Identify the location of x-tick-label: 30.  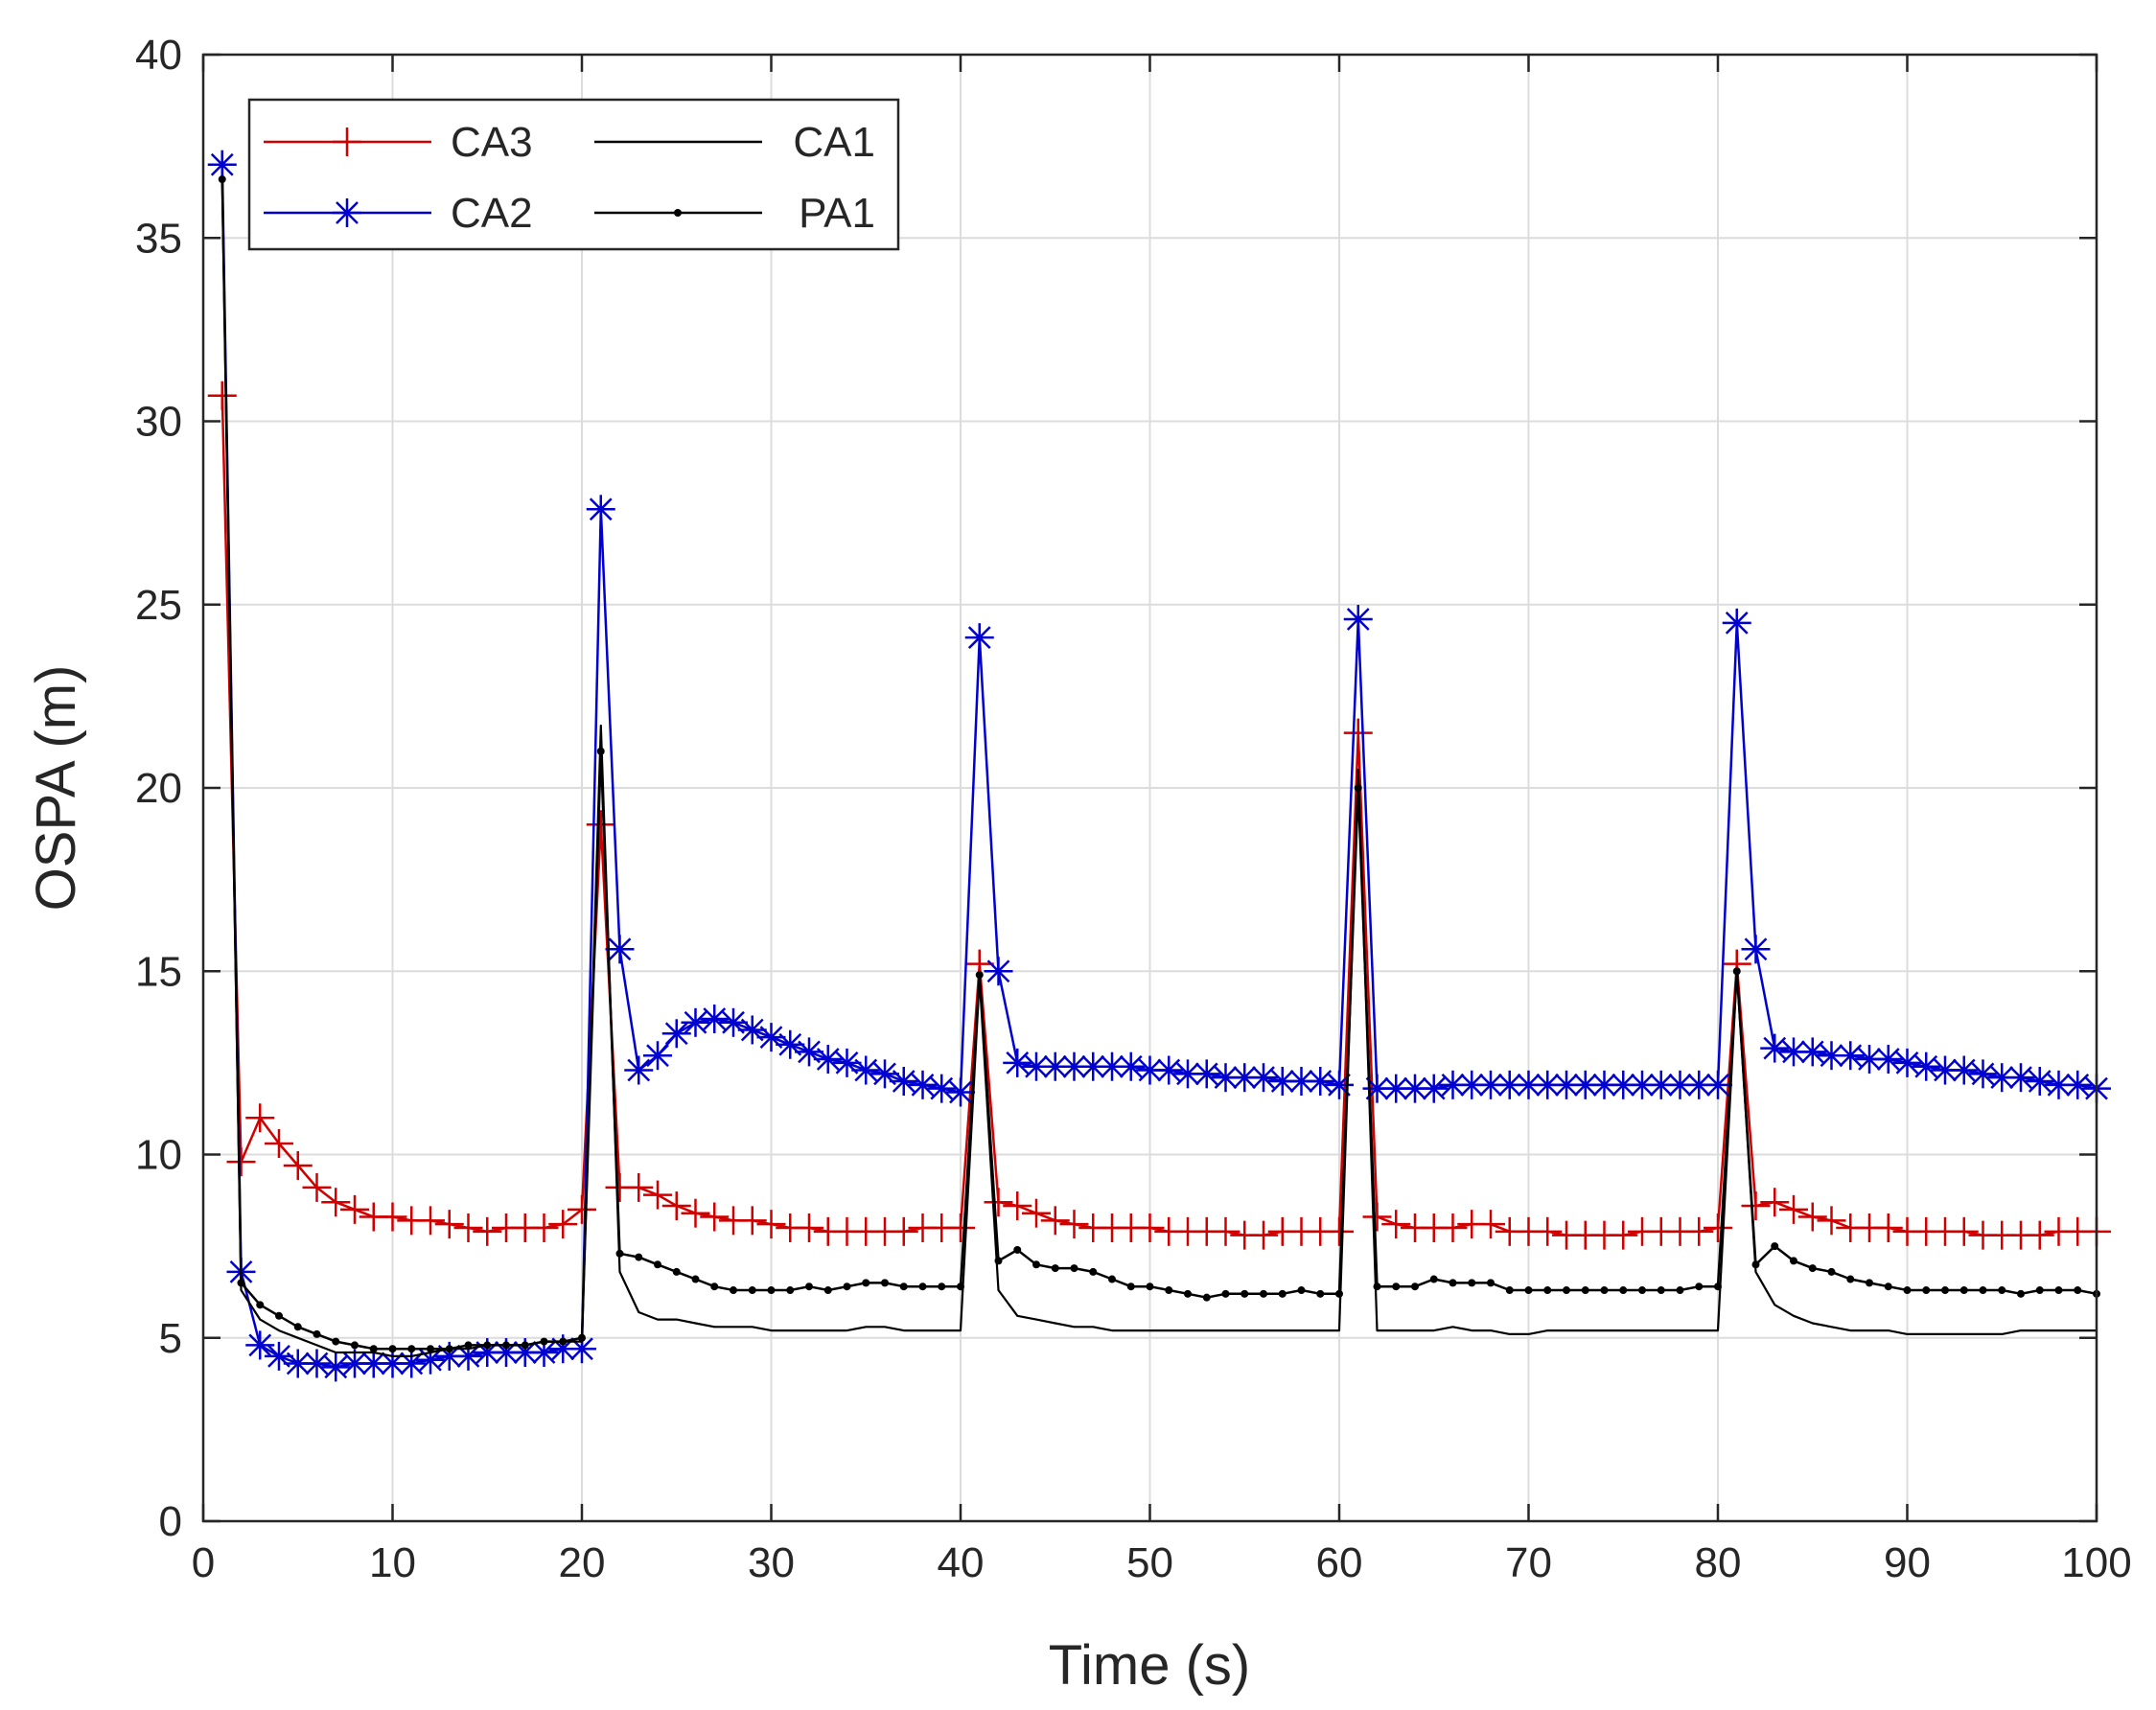
(771, 1562).